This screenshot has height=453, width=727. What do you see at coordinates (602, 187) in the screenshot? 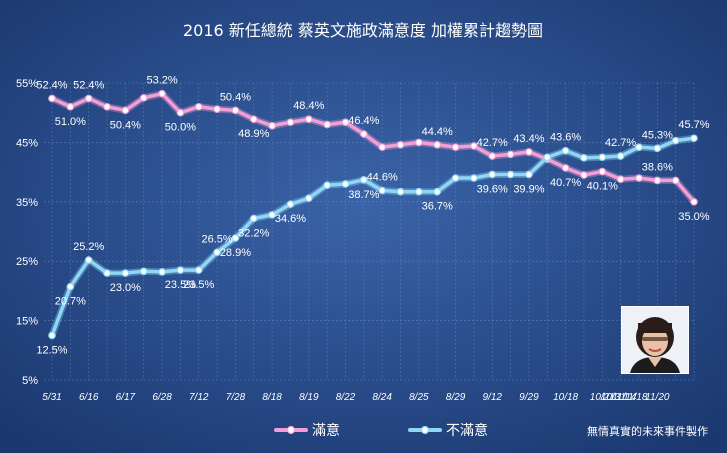
I see `data-label: 40.1%` at bounding box center [602, 187].